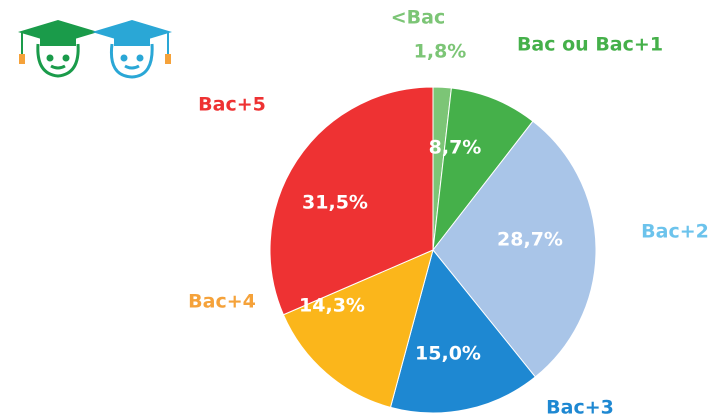  Describe the element at coordinates (418, 18) in the screenshot. I see `category-label: <Bac` at that location.